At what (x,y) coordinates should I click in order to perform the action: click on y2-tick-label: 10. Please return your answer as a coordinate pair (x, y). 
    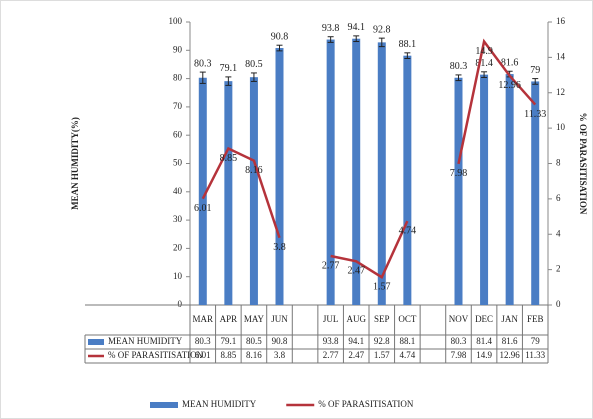
    Looking at the image, I should click on (561, 127).